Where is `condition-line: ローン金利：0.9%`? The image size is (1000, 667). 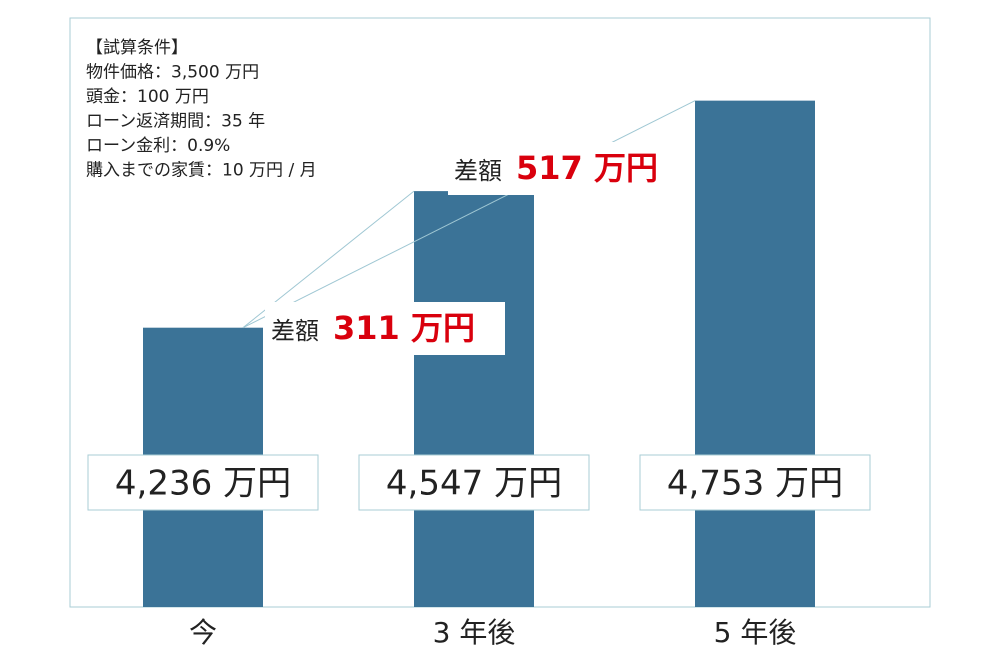 condition-line: ローン金利：0.9% is located at coordinates (158, 146).